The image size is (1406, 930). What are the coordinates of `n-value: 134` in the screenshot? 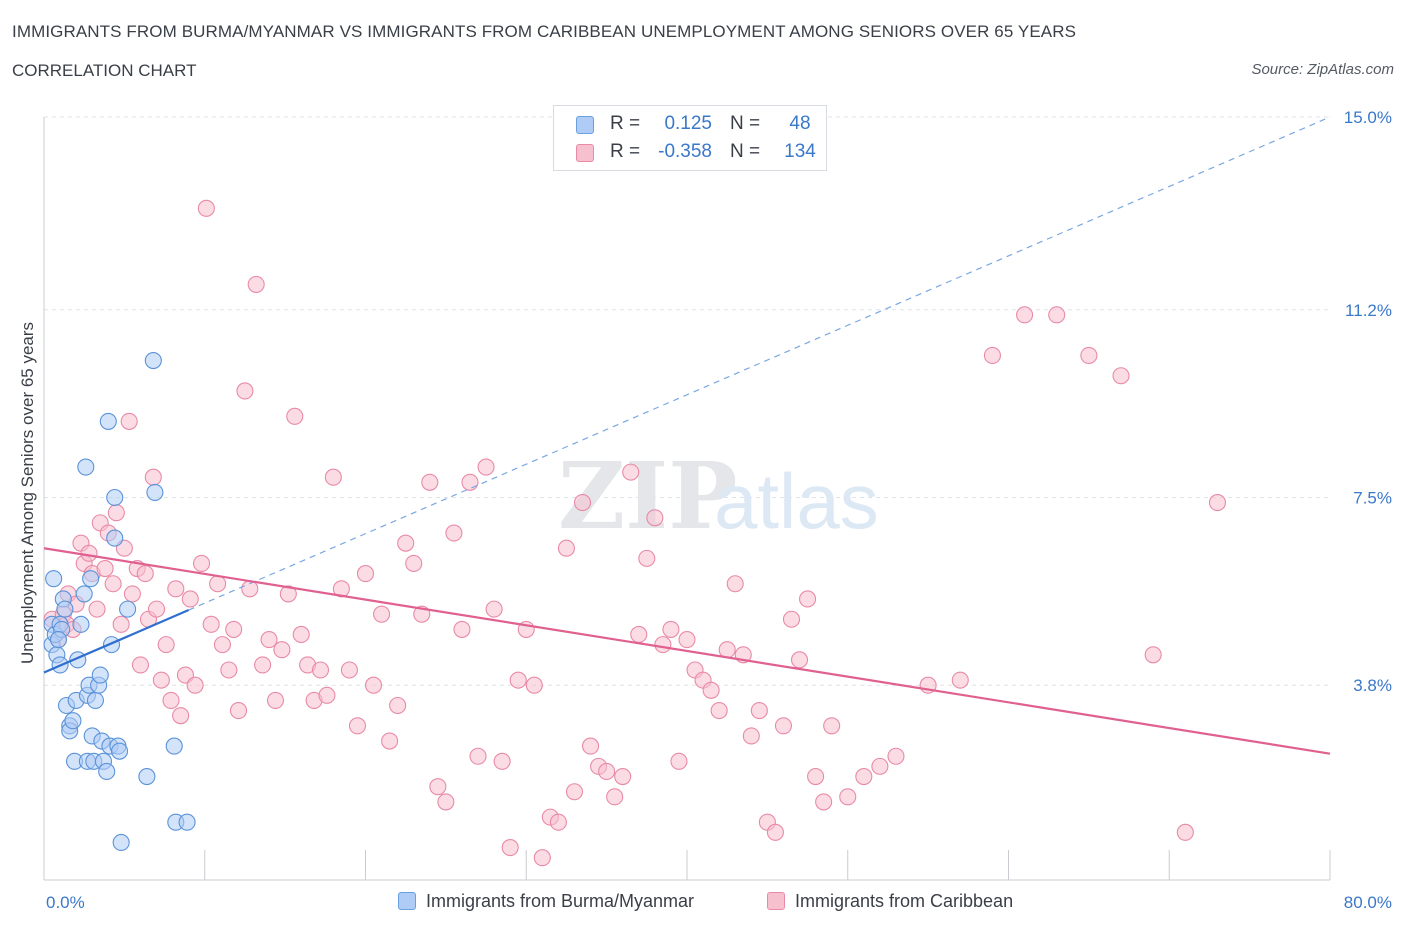 It's located at (800, 151).